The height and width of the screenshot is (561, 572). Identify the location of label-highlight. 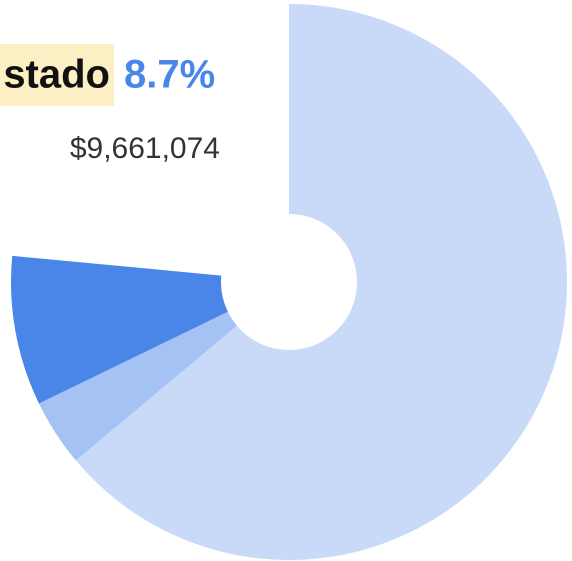
(57, 75).